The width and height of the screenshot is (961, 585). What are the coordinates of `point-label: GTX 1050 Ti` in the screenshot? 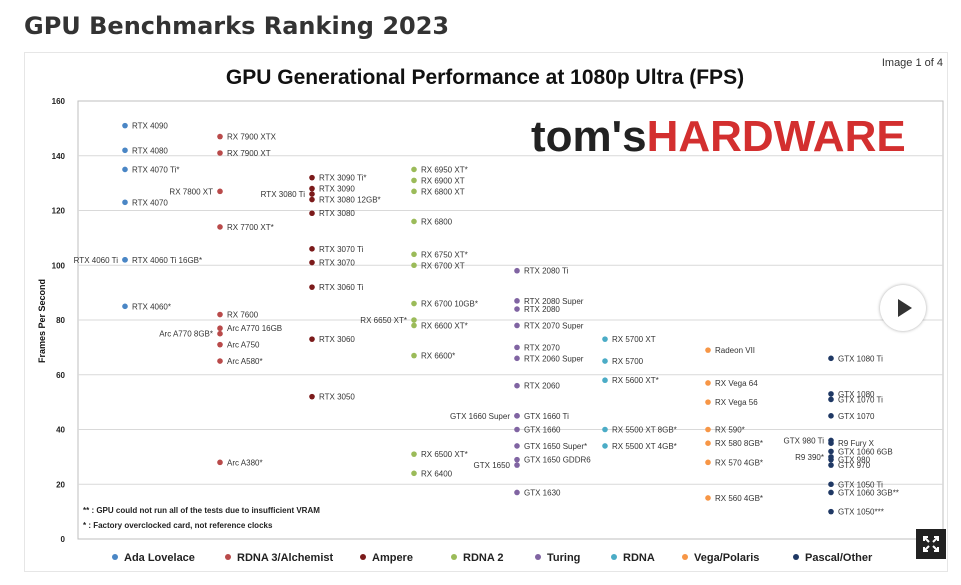 It's located at (860, 484).